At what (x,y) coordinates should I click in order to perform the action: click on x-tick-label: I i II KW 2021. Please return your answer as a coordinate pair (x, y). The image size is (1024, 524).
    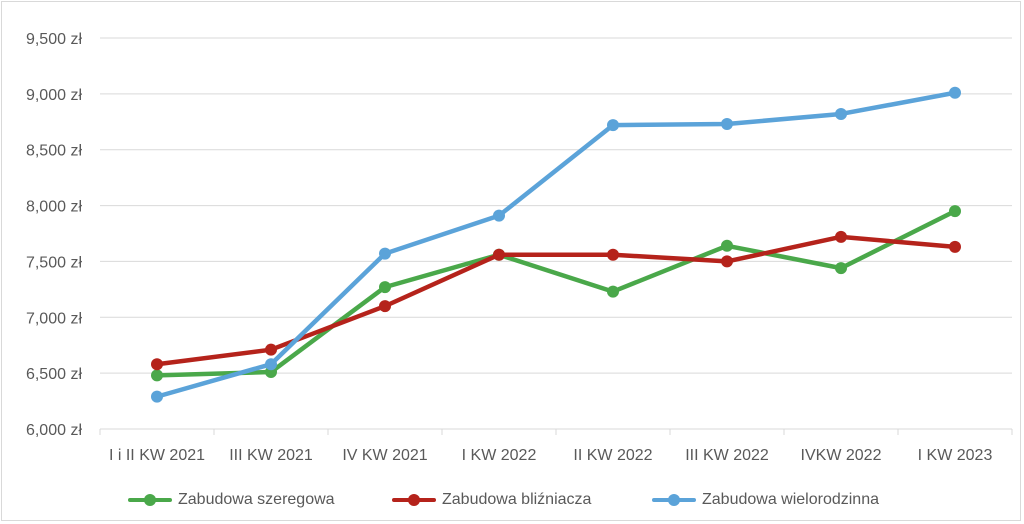
    Looking at the image, I should click on (157, 455).